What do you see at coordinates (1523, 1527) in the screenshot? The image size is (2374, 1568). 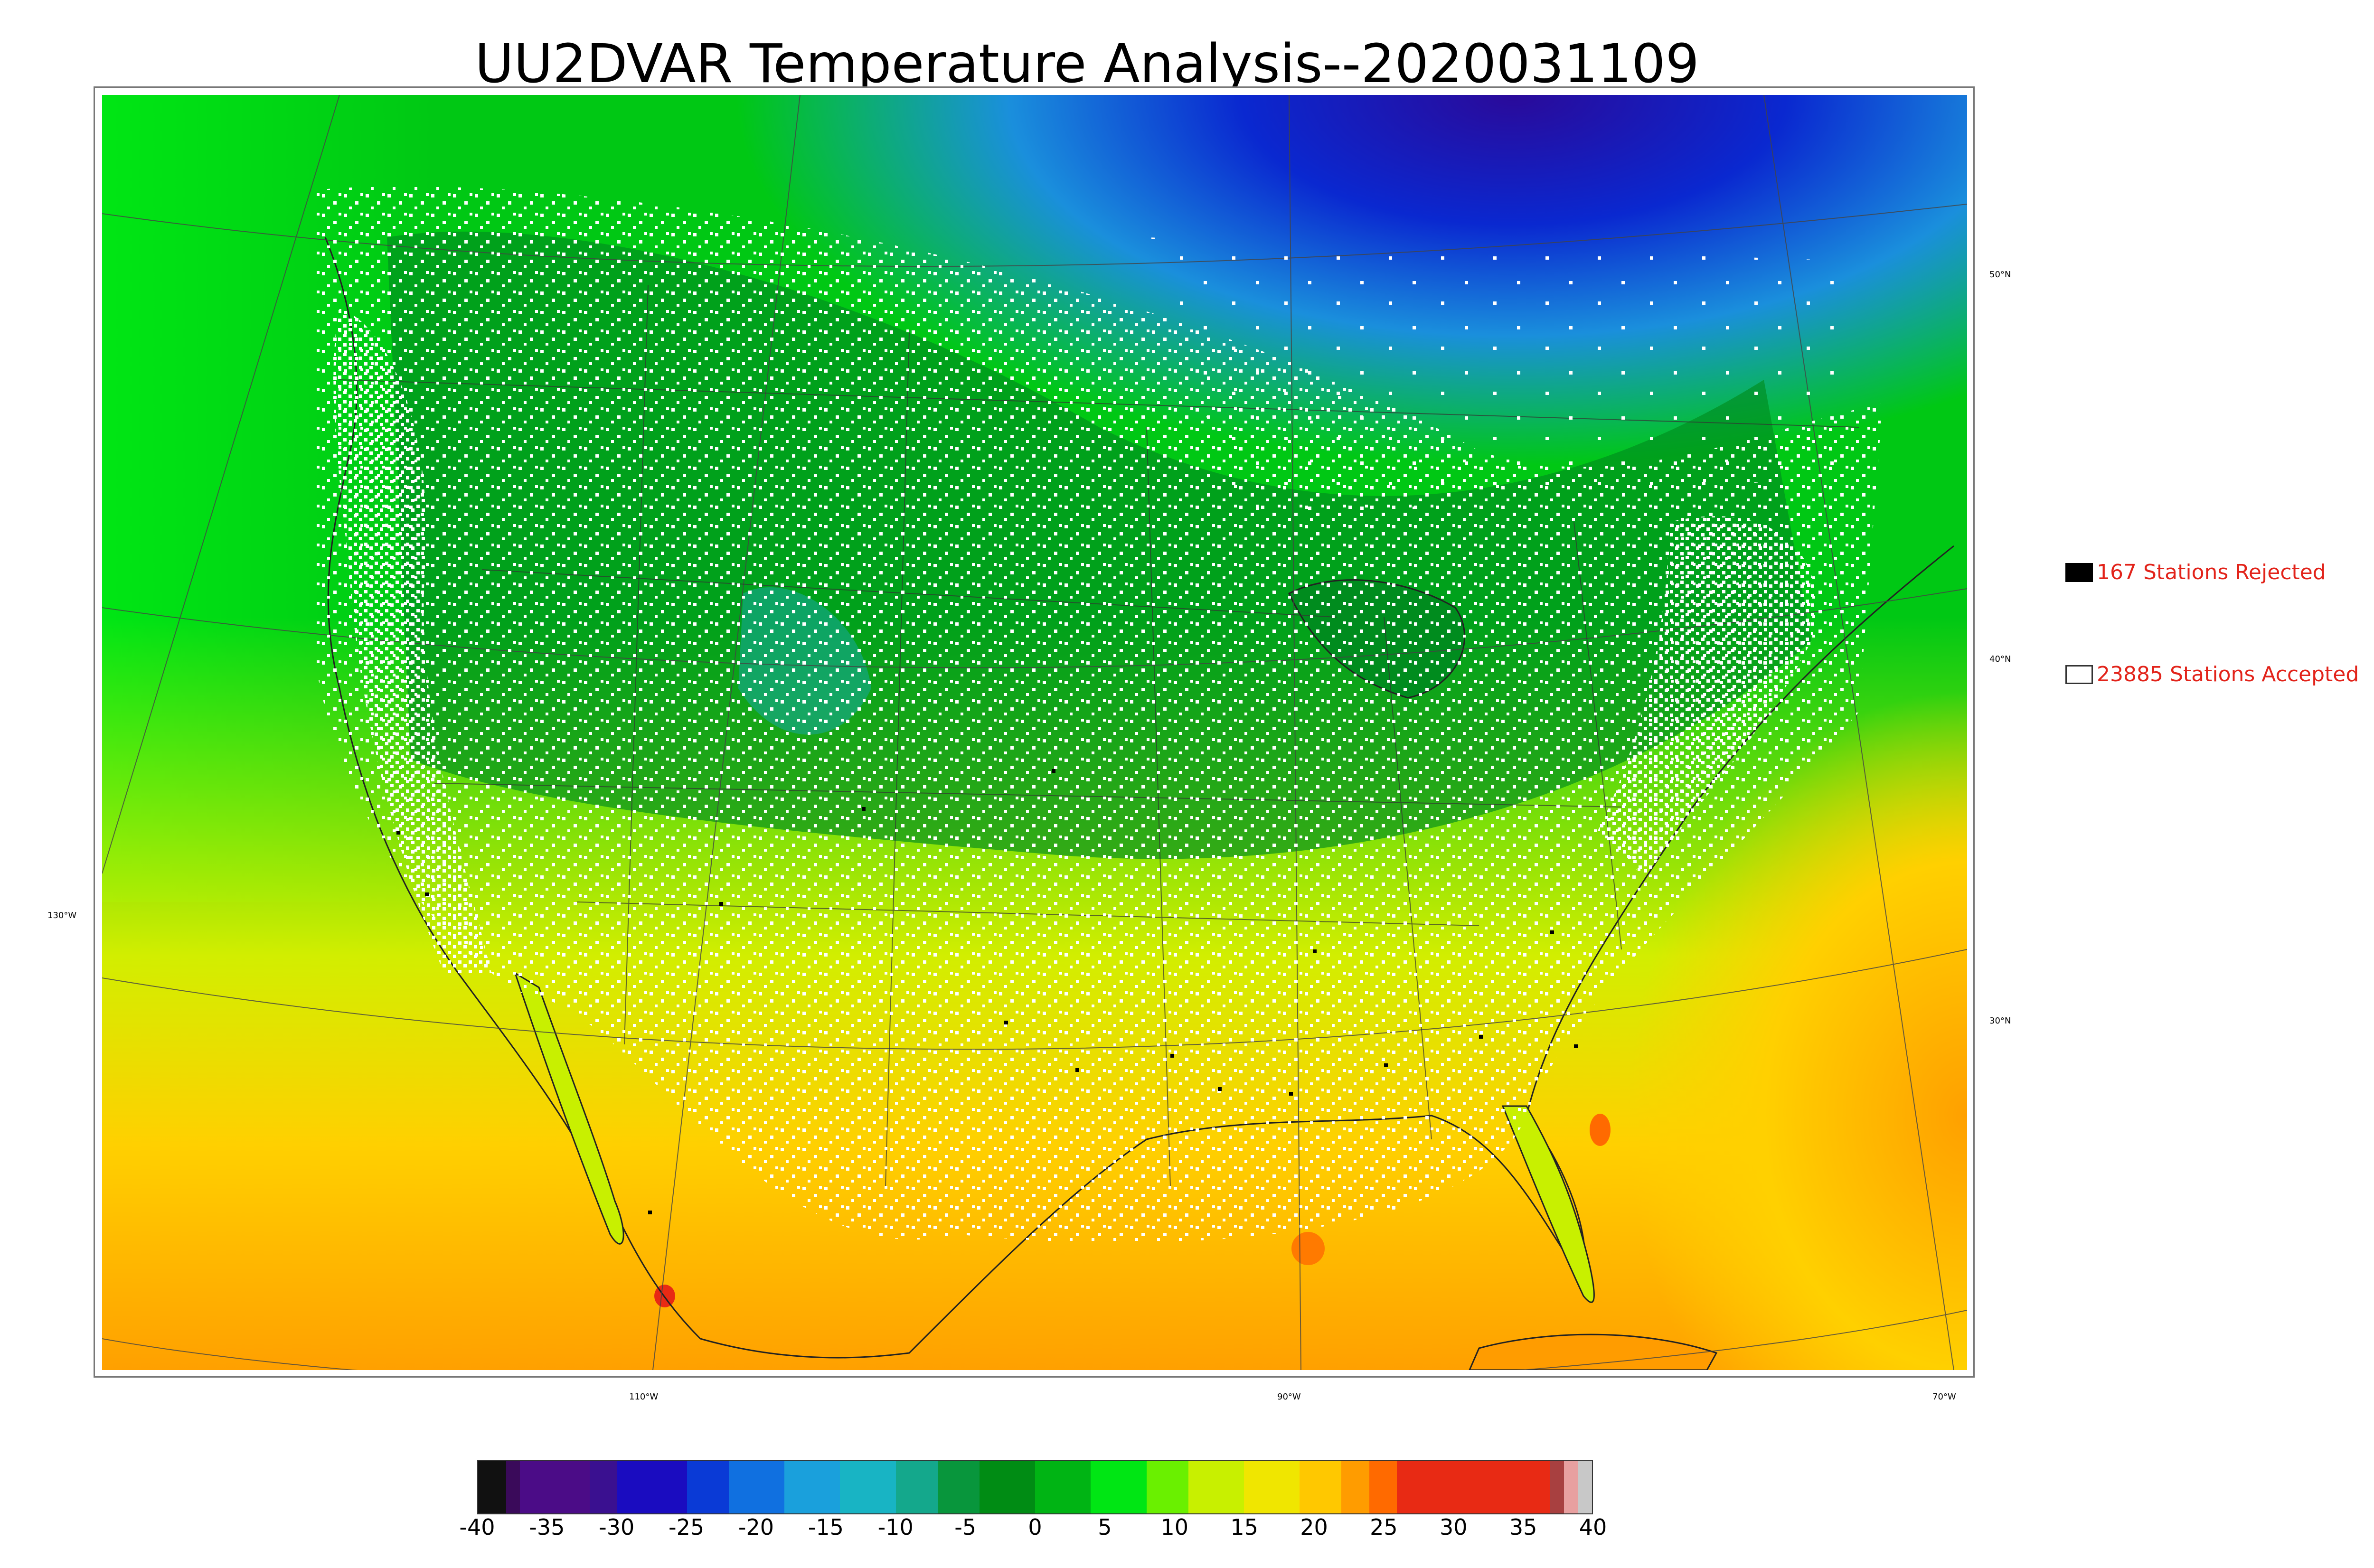 I see `colorbar-tick-label: 35` at bounding box center [1523, 1527].